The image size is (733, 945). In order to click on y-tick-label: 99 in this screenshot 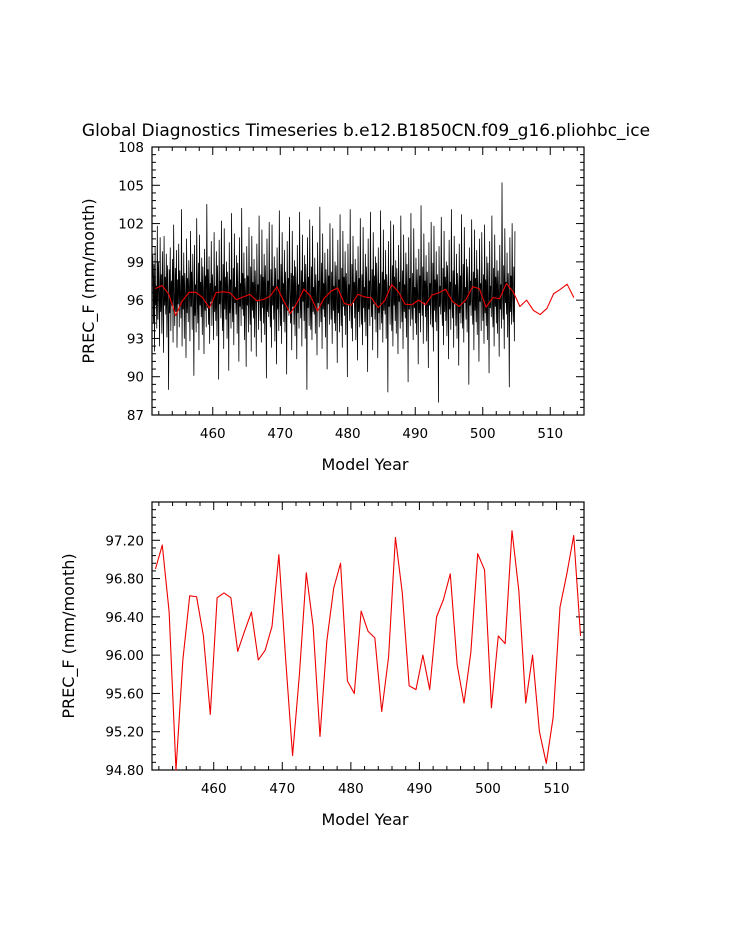, I will do `click(135, 263)`.